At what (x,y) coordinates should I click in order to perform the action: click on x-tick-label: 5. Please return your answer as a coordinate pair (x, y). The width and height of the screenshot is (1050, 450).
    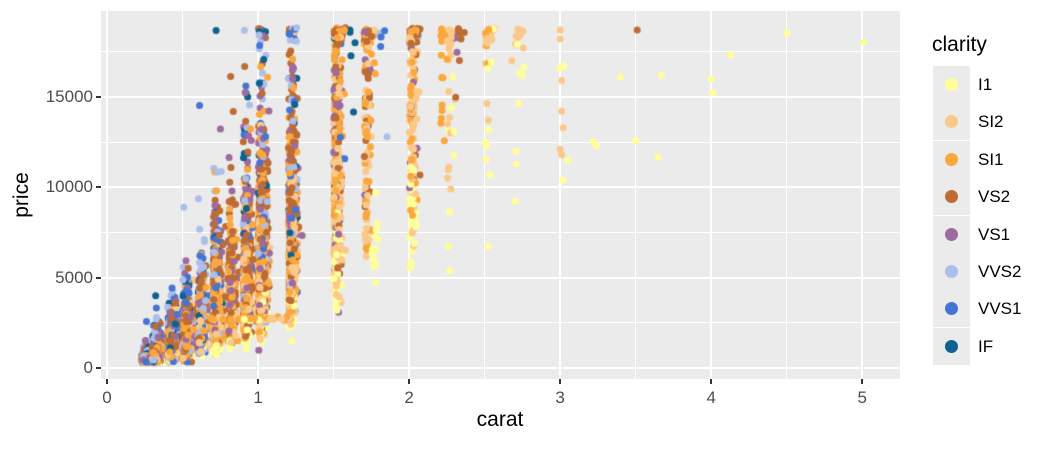
    Looking at the image, I should click on (862, 397).